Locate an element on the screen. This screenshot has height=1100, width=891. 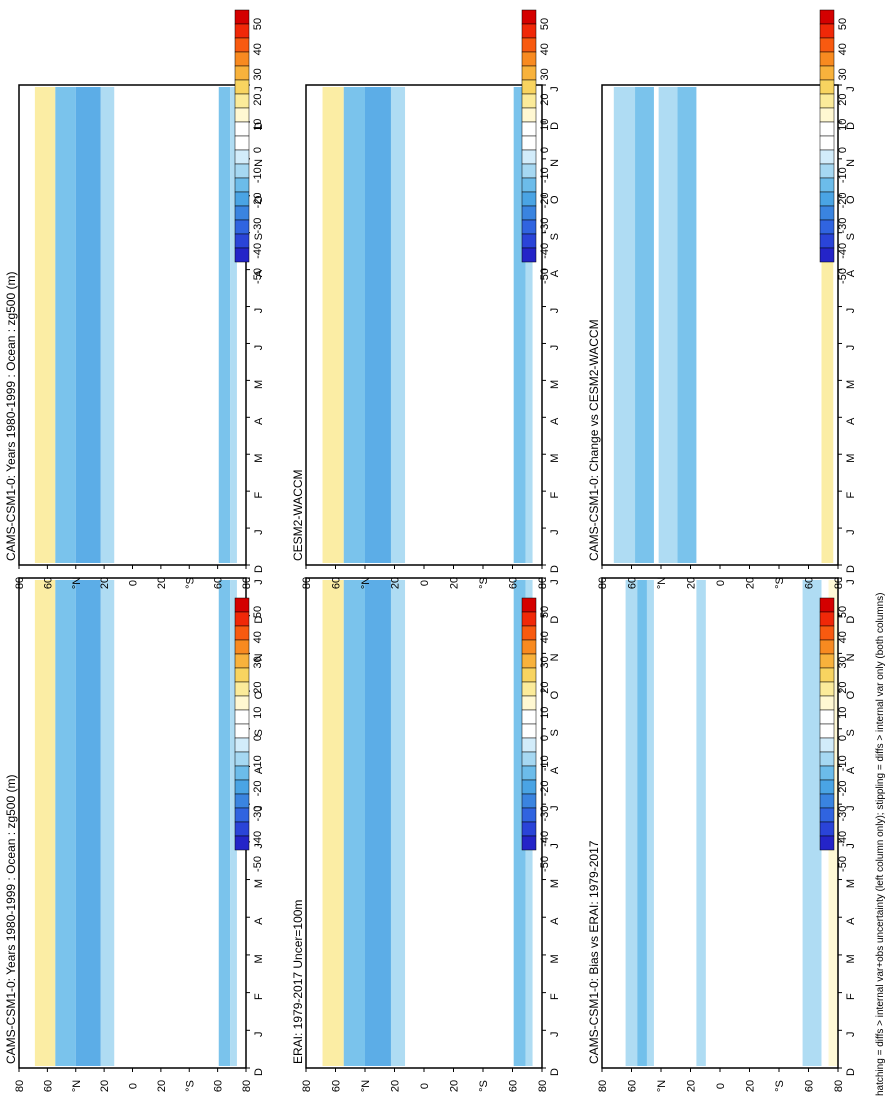
colorbar-label: 50 is located at coordinates (843, 612).